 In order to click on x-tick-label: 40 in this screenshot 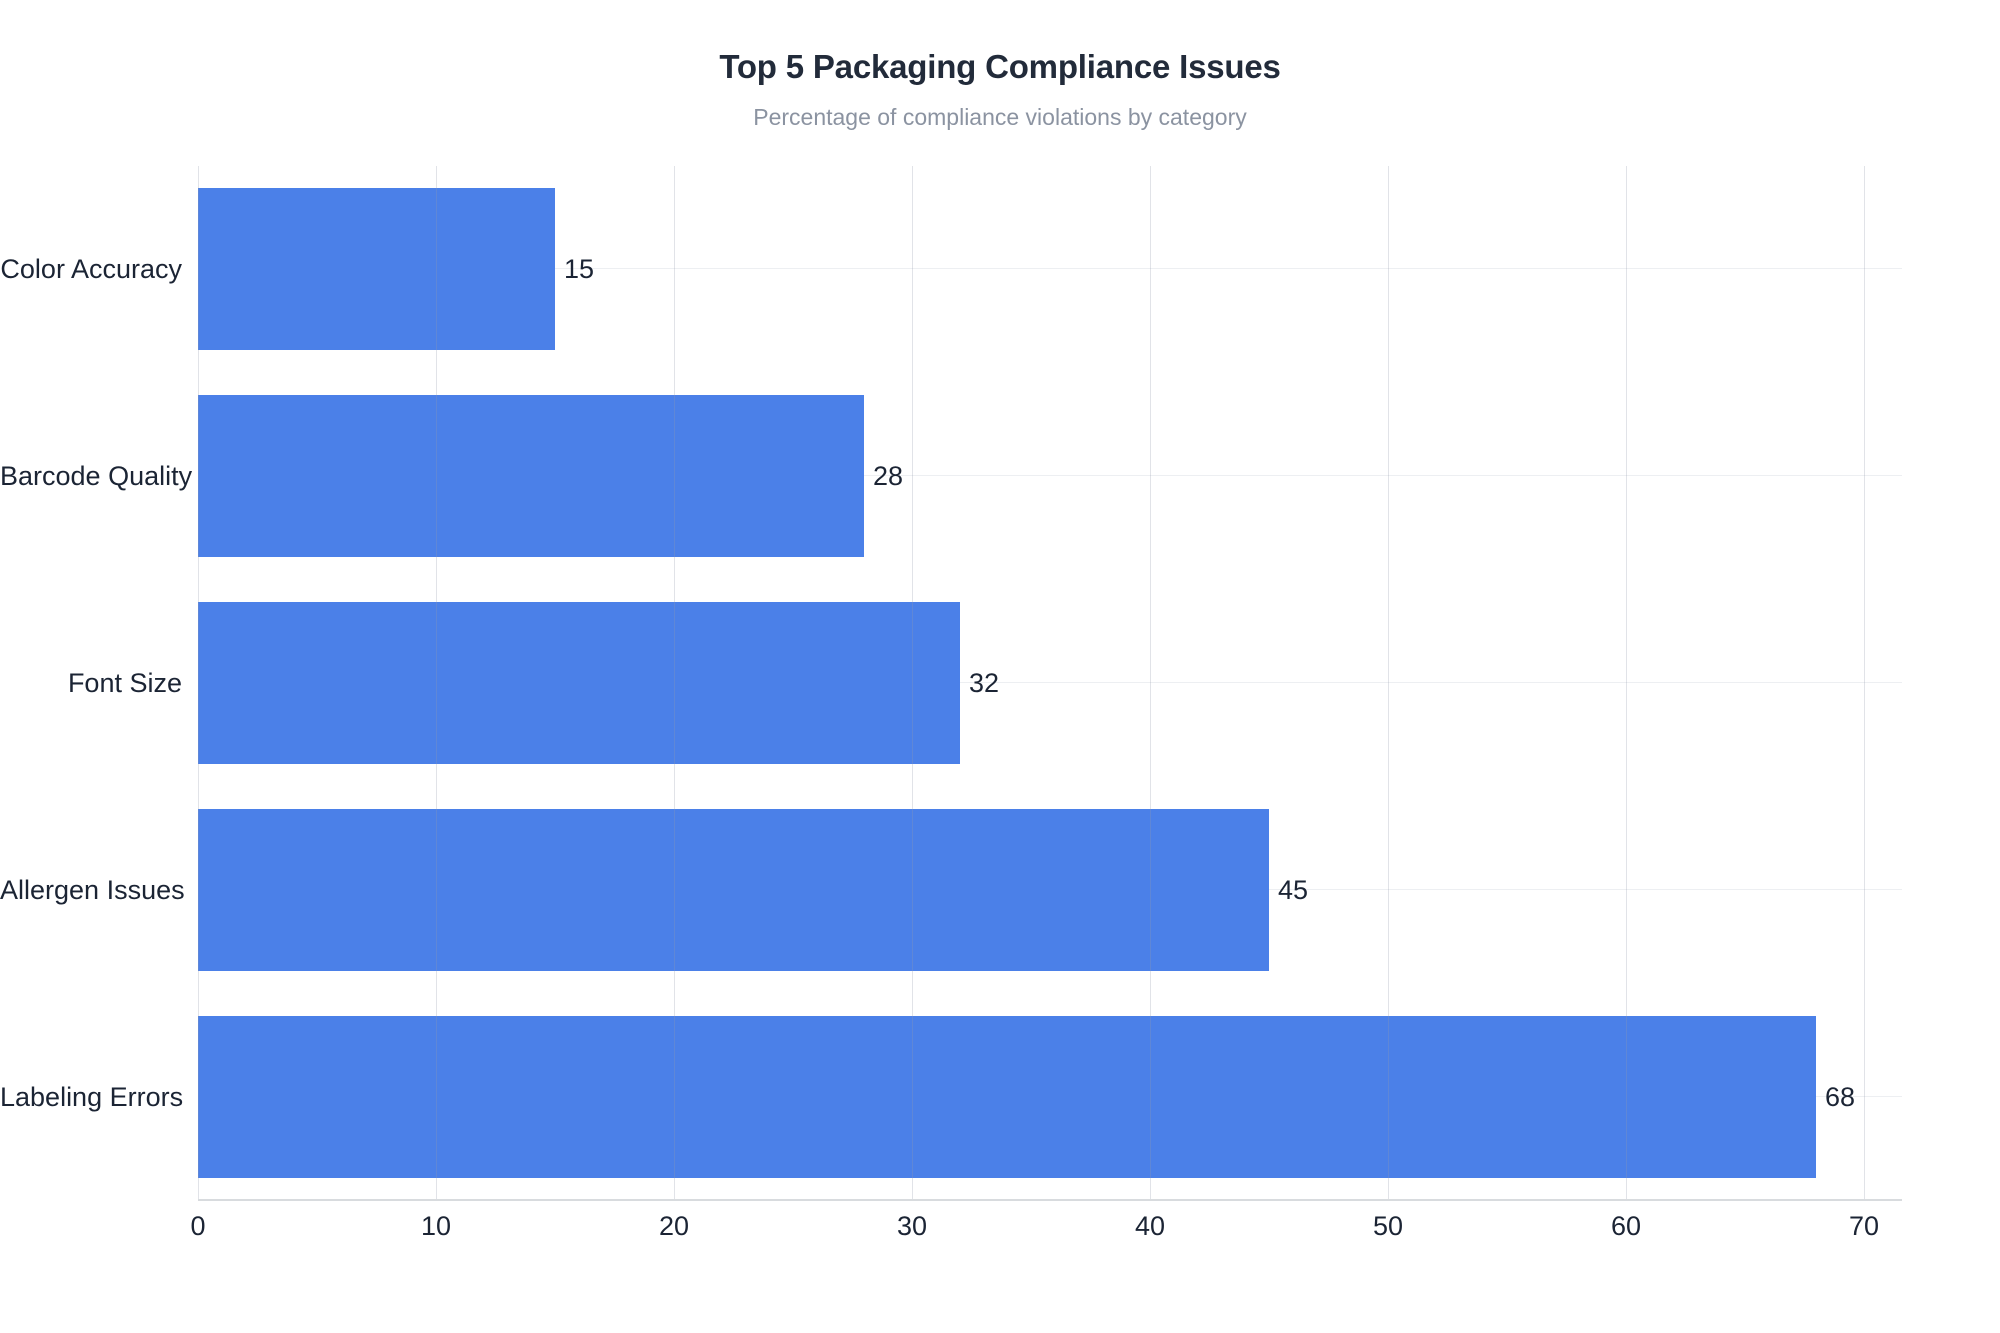, I will do `click(1150, 1226)`.